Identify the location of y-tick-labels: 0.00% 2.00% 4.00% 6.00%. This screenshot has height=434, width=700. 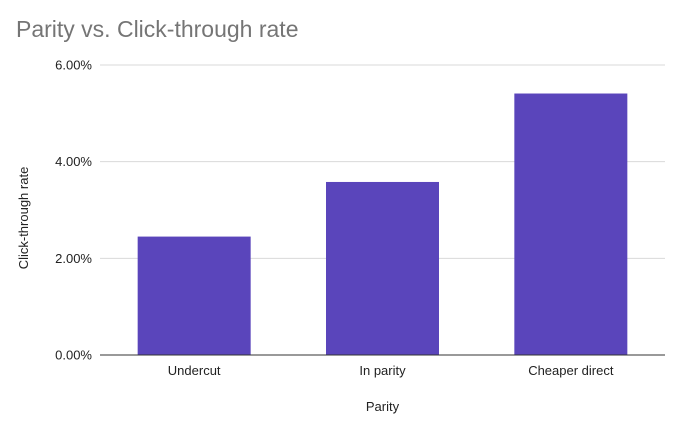
(73, 210).